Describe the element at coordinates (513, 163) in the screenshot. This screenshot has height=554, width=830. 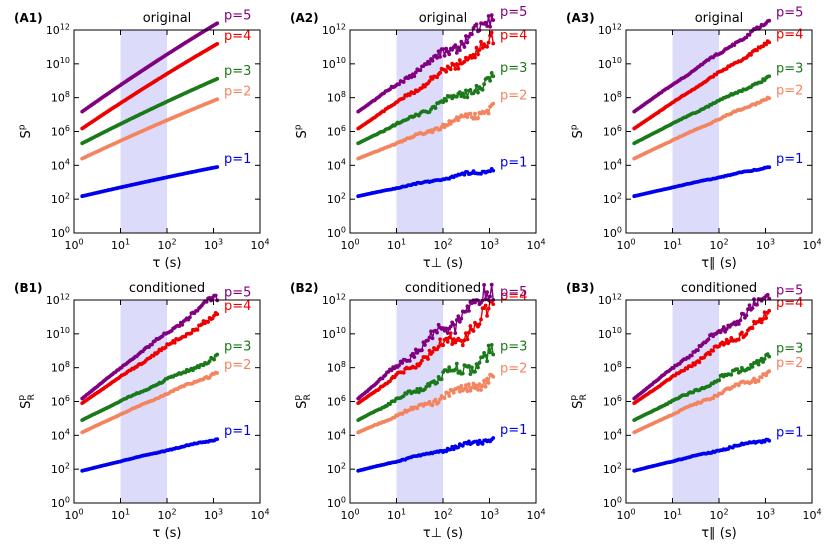
I see `series-label: p=1` at that location.